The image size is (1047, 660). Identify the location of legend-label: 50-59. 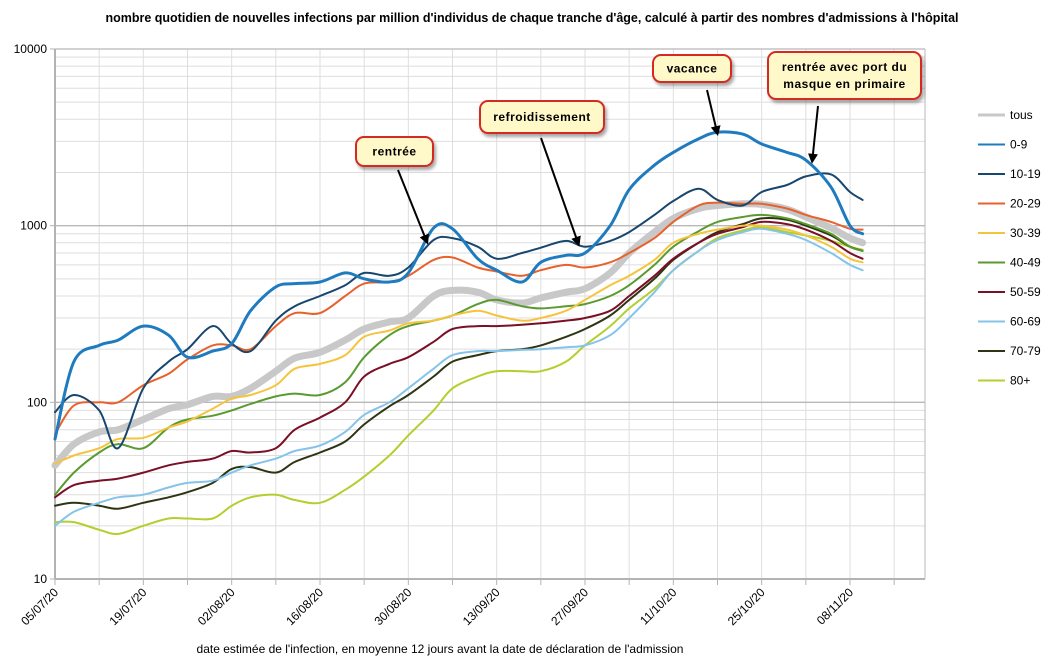
(1025, 292).